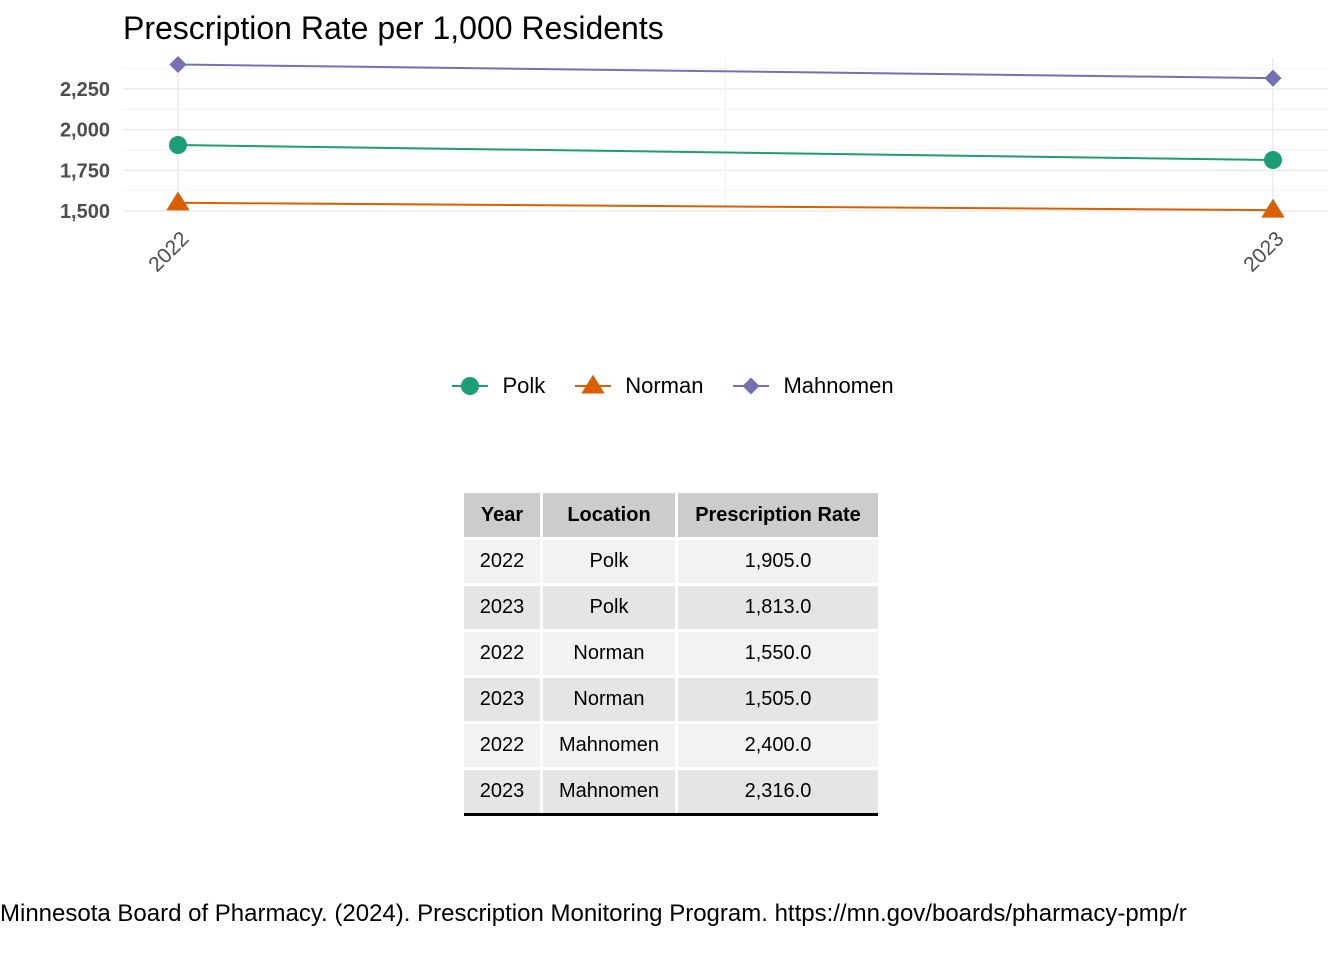 This screenshot has width=1344, height=960. I want to click on series-line-mahnomen, so click(725, 71).